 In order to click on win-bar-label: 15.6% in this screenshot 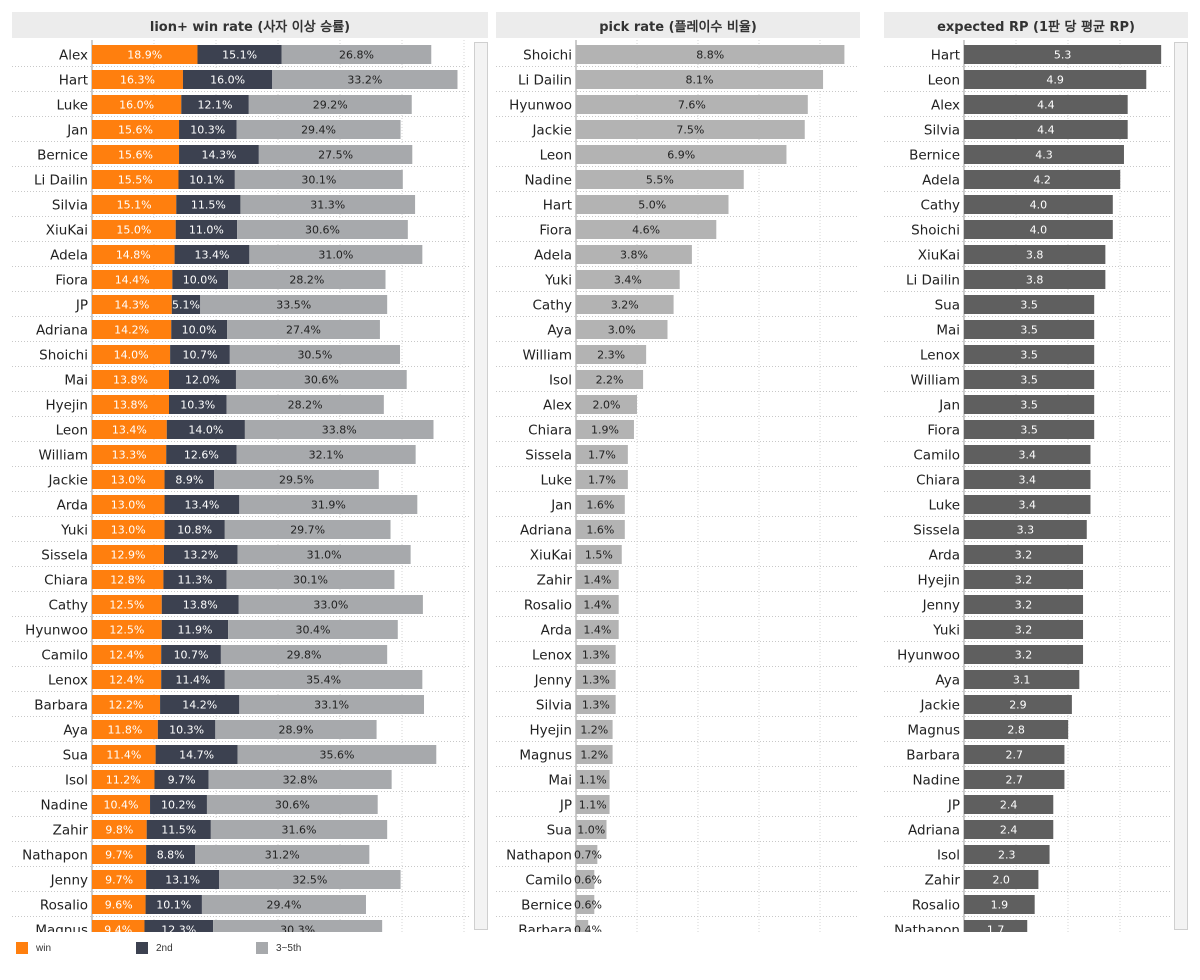, I will do `click(135, 155)`.